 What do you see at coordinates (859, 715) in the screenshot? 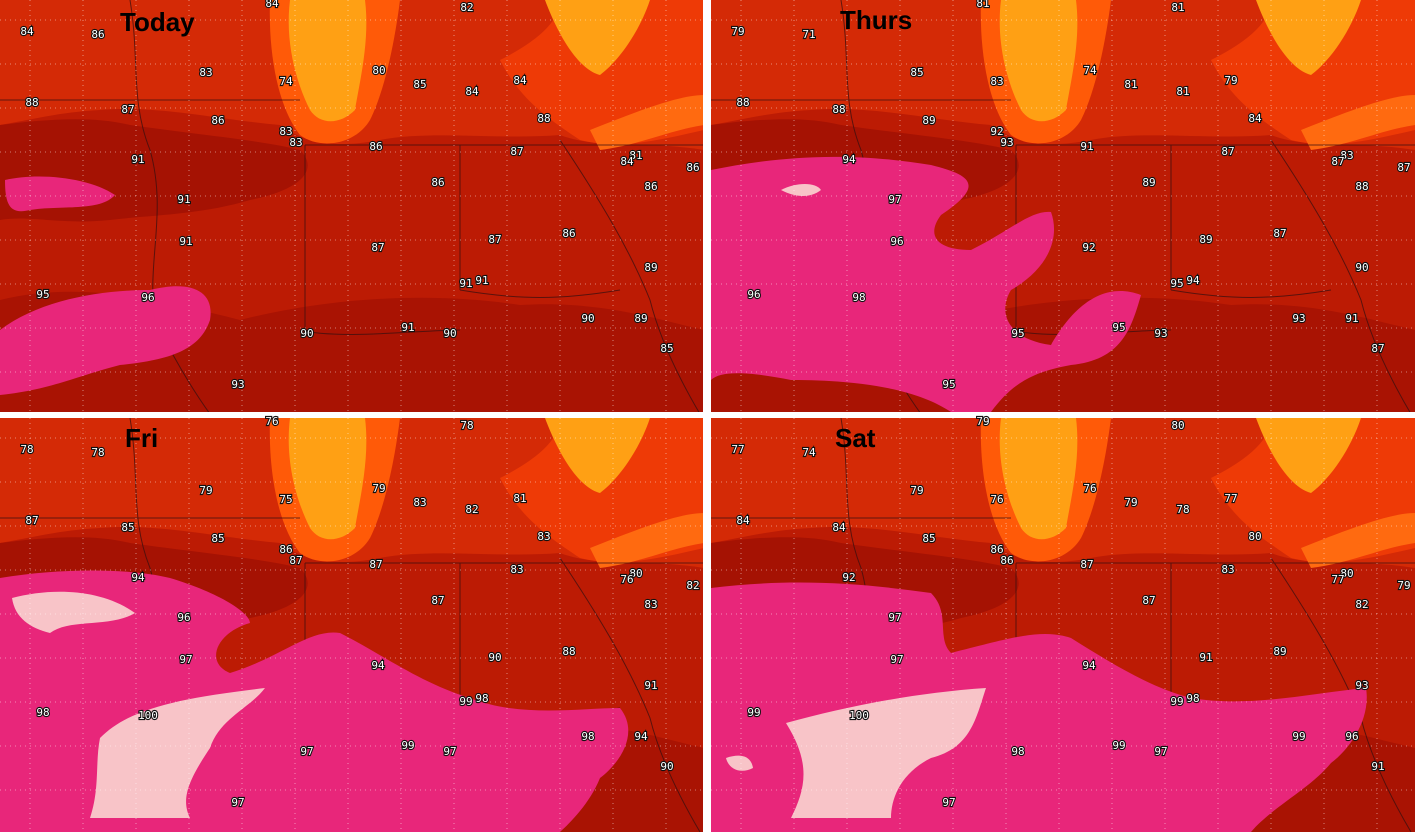
I see `temperature-label: 100` at bounding box center [859, 715].